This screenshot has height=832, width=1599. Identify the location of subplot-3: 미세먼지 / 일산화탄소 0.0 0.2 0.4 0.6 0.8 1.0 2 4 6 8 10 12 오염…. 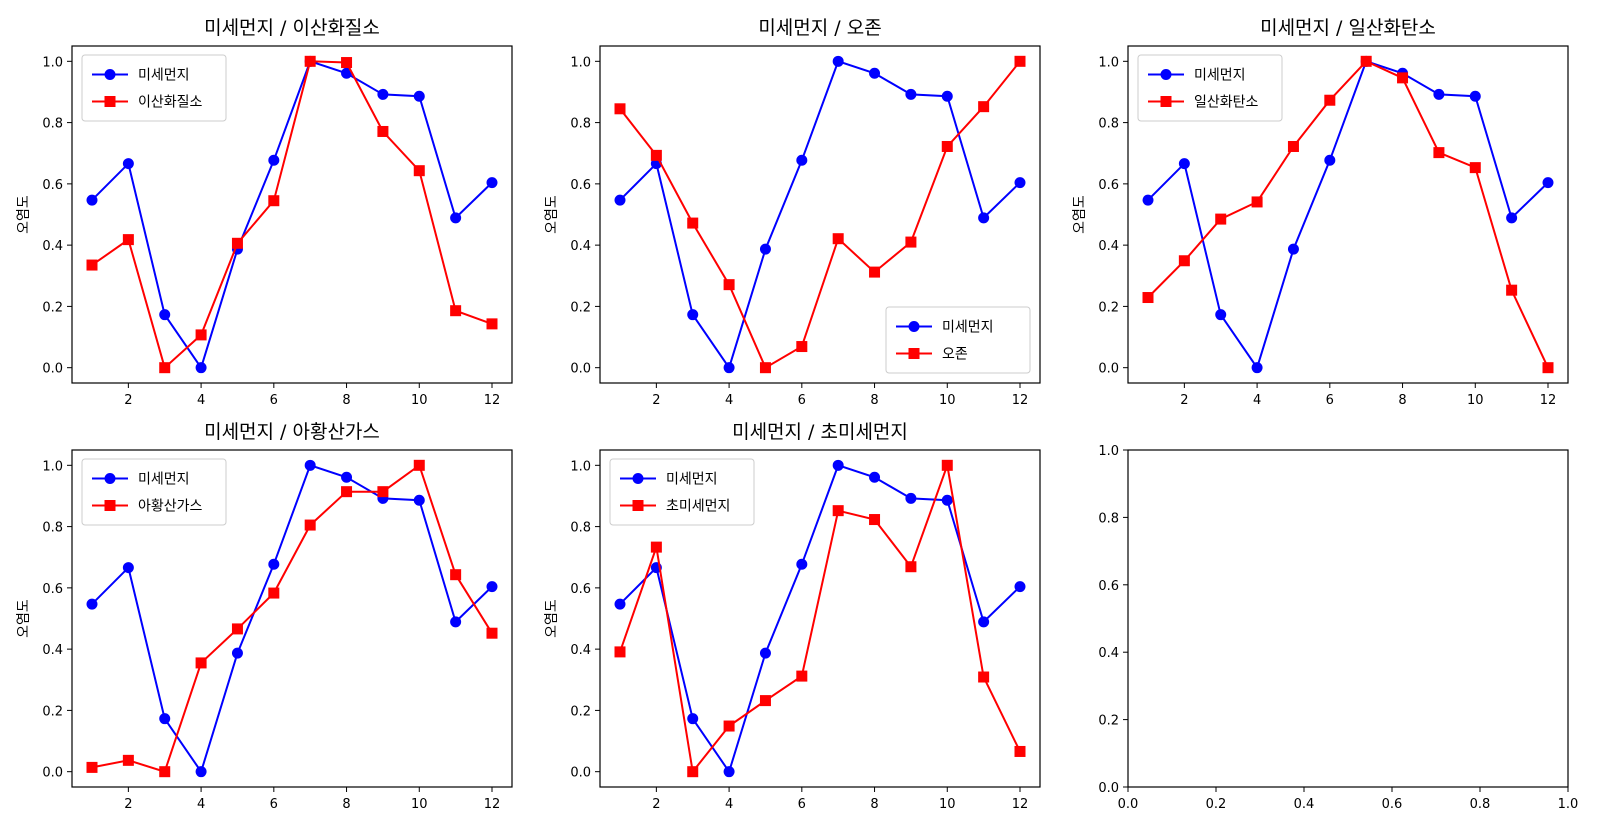
(1320, 212).